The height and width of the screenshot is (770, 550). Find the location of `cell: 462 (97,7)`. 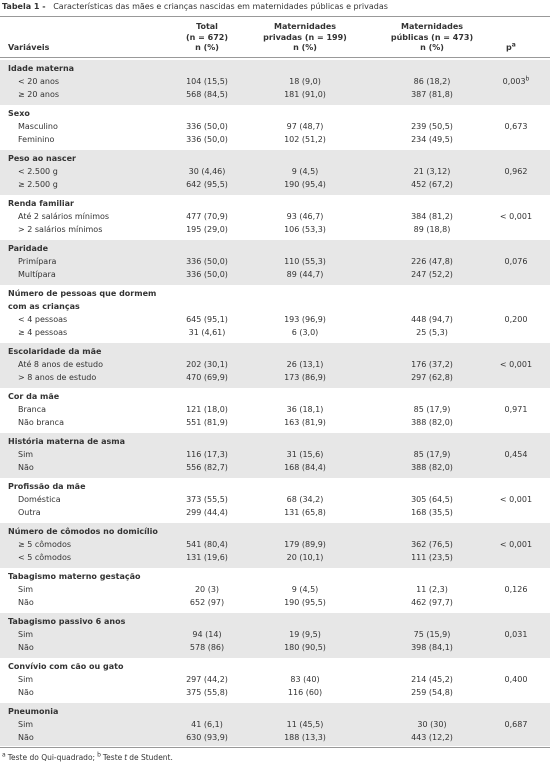

cell: 462 (97,7) is located at coordinates (432, 602).